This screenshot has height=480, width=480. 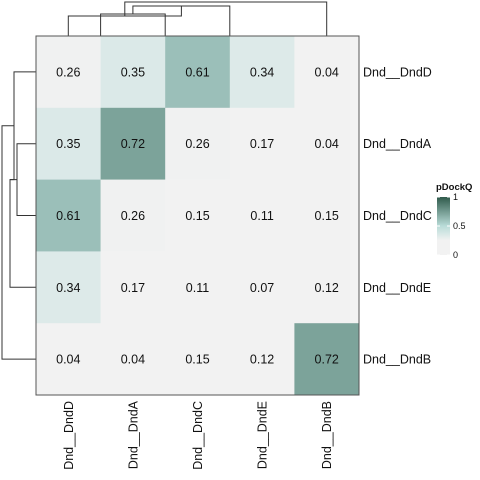 What do you see at coordinates (455, 197) in the screenshot?
I see `legend-tick-label: 1` at bounding box center [455, 197].